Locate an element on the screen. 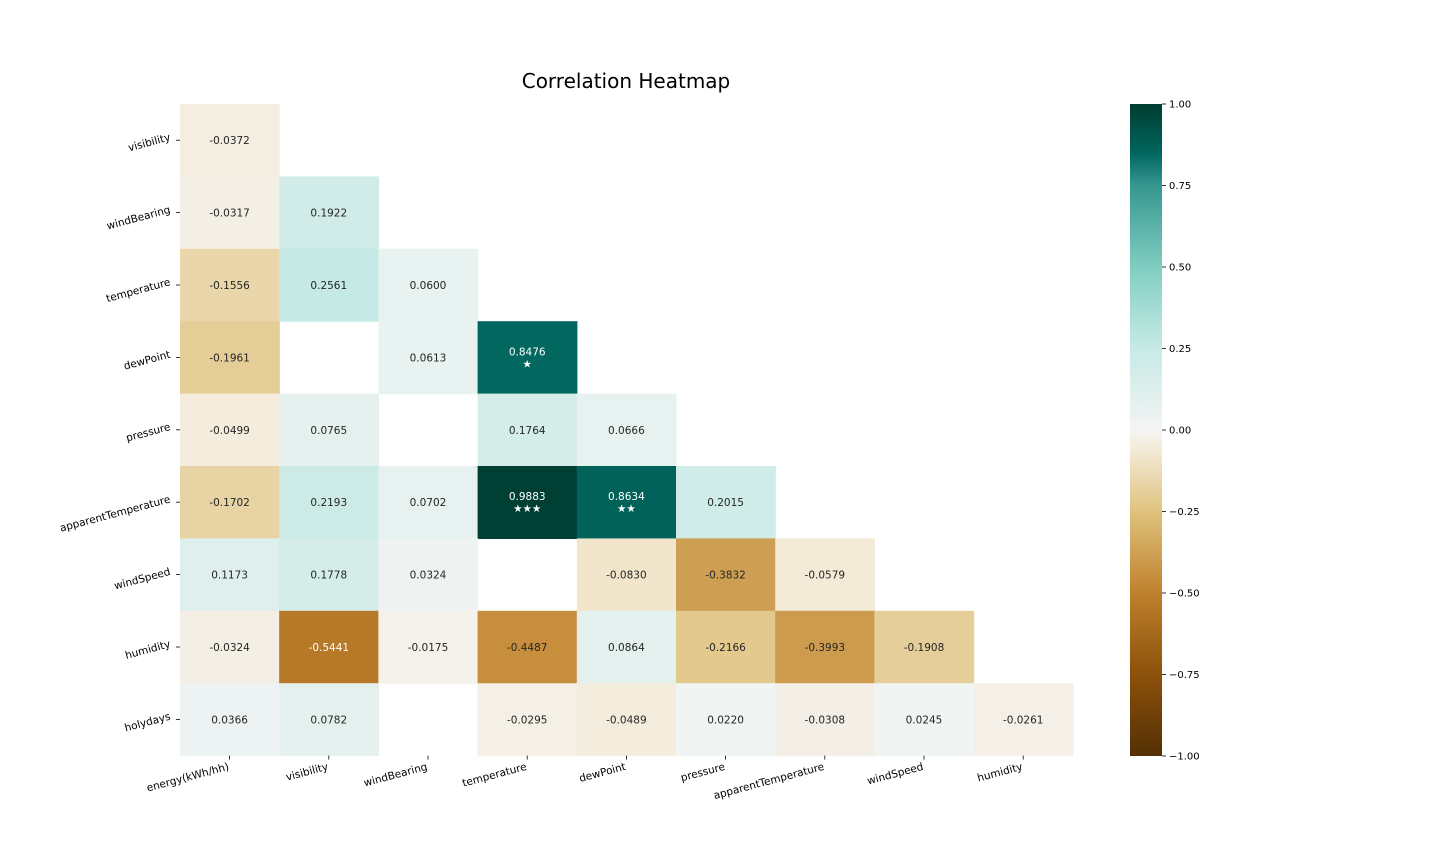 The height and width of the screenshot is (864, 1440). x-tick-label: dewPoint is located at coordinates (602, 773).